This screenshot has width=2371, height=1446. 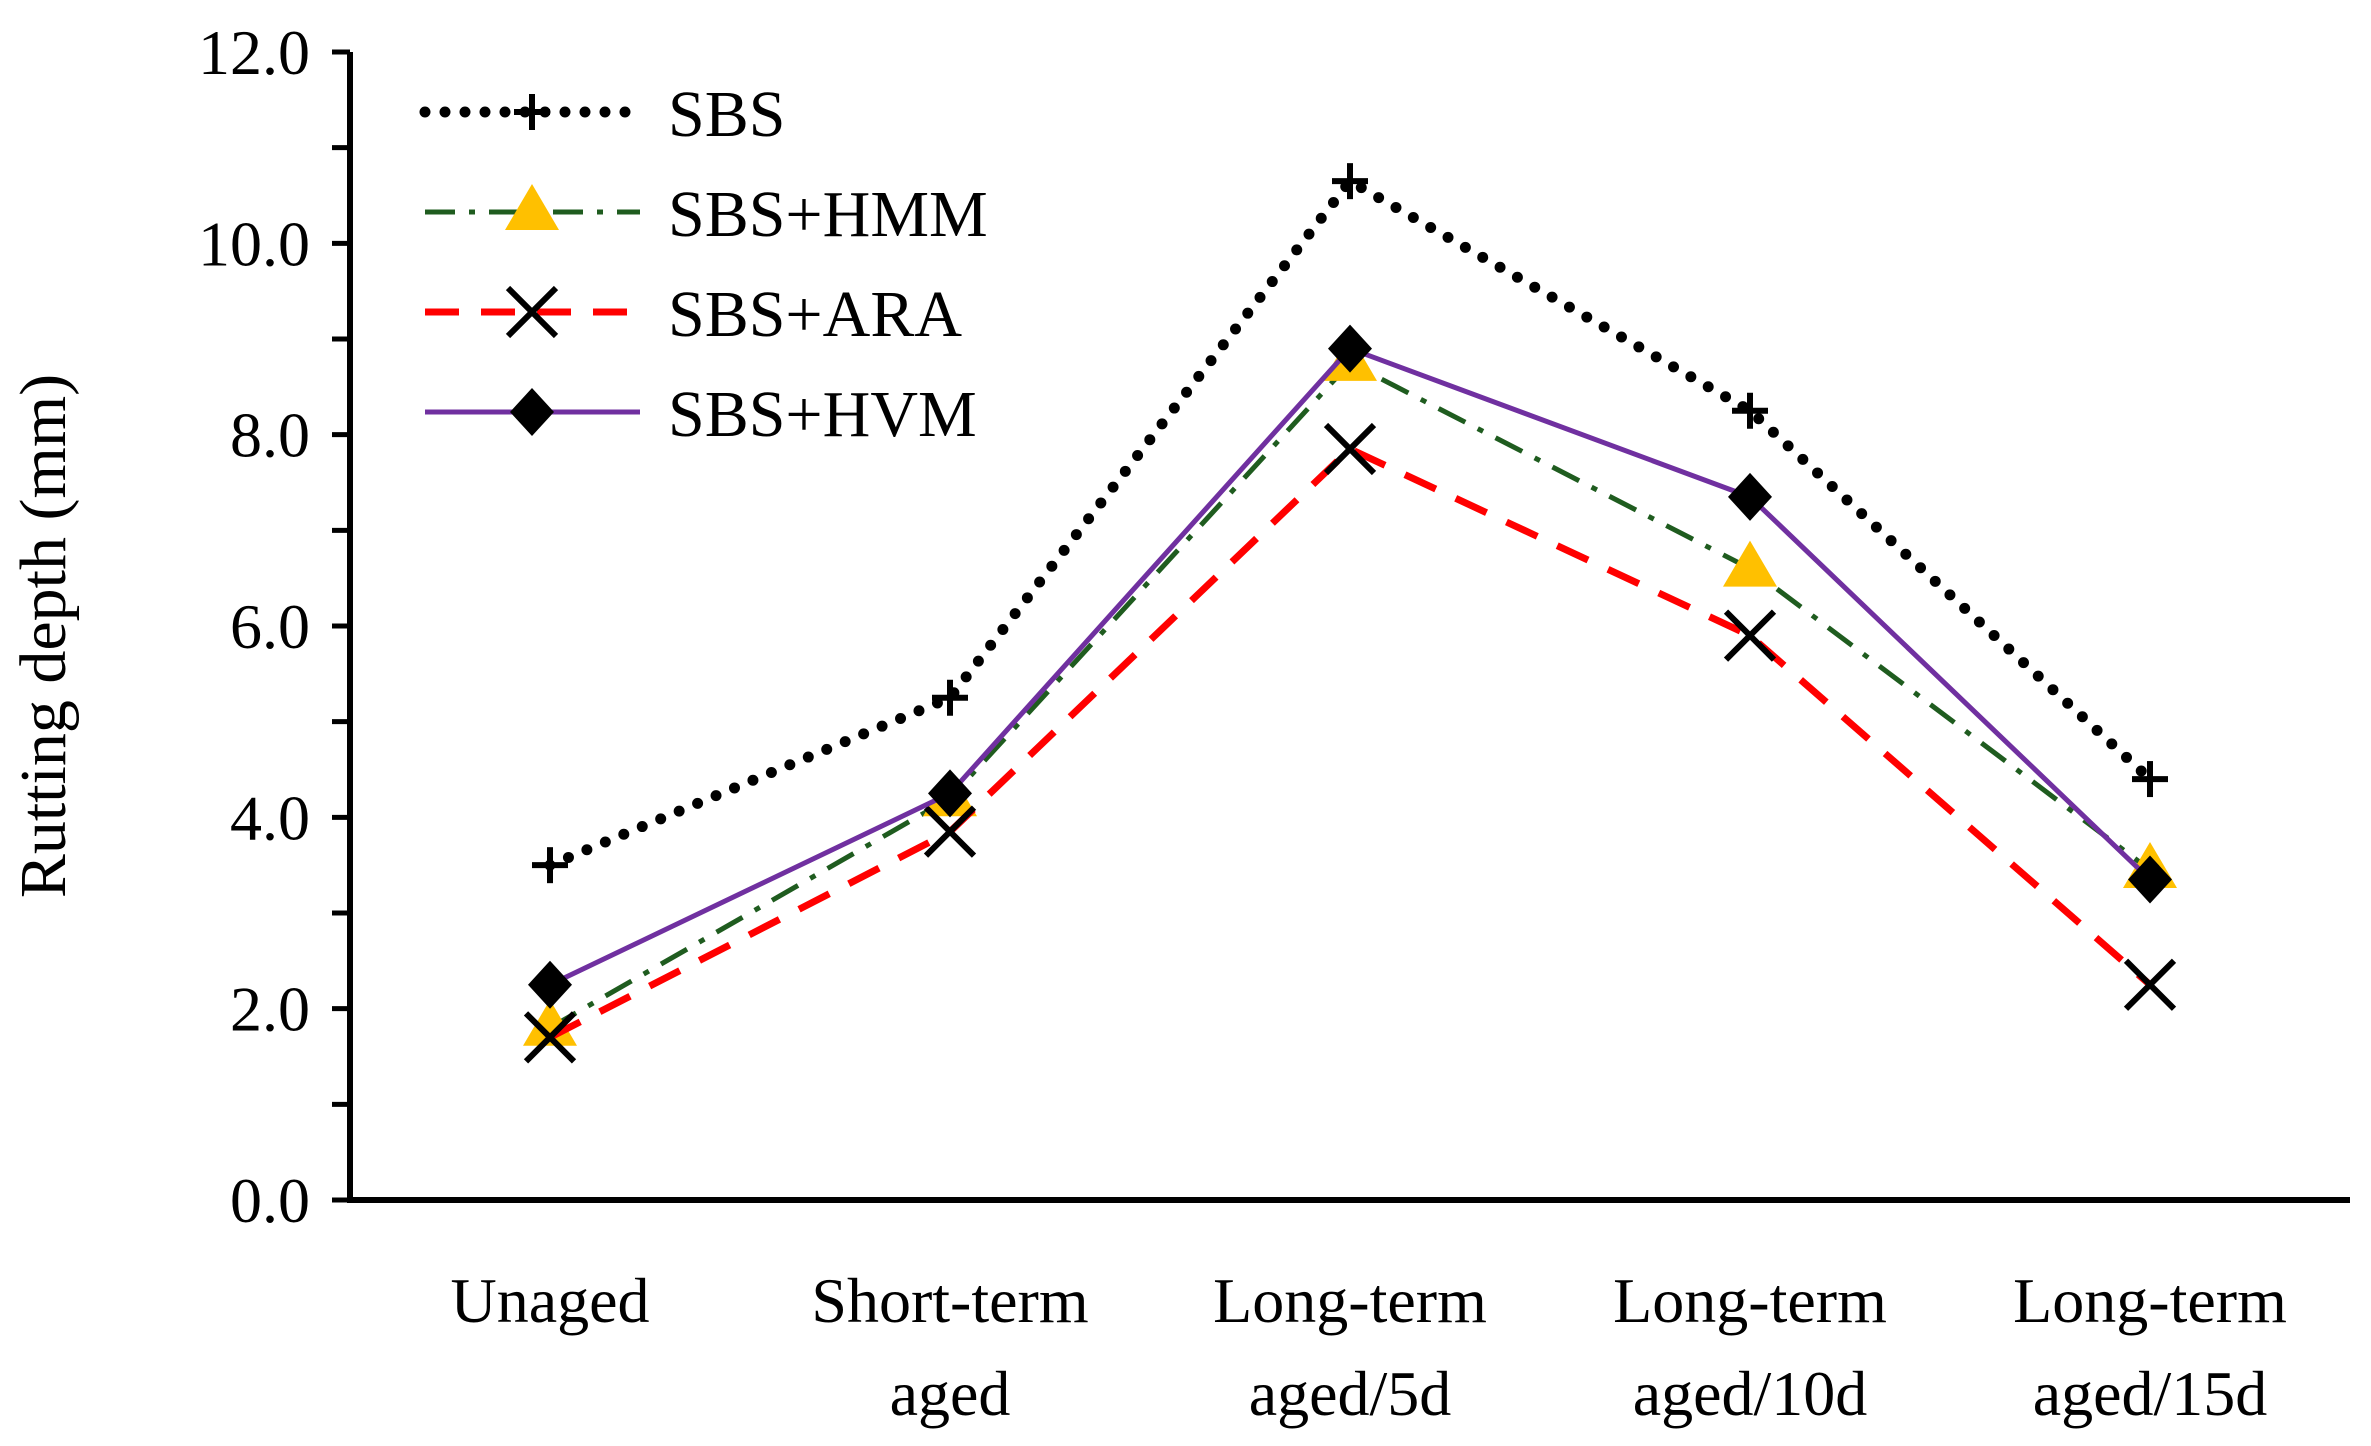 What do you see at coordinates (270, 1009) in the screenshot?
I see `y-tick-label: 2.0` at bounding box center [270, 1009].